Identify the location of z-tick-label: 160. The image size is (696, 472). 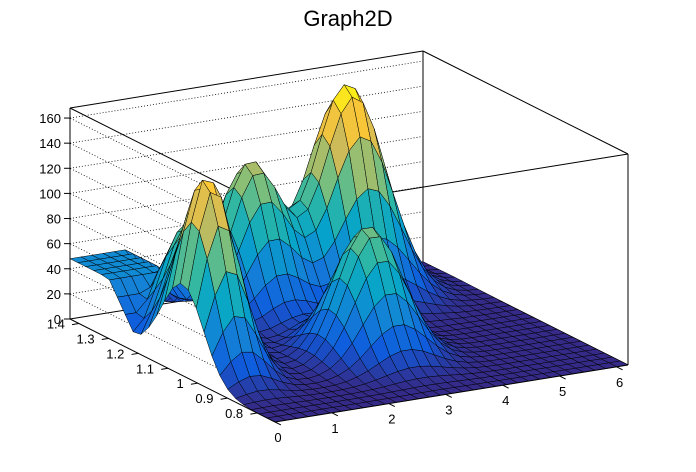
(50, 118).